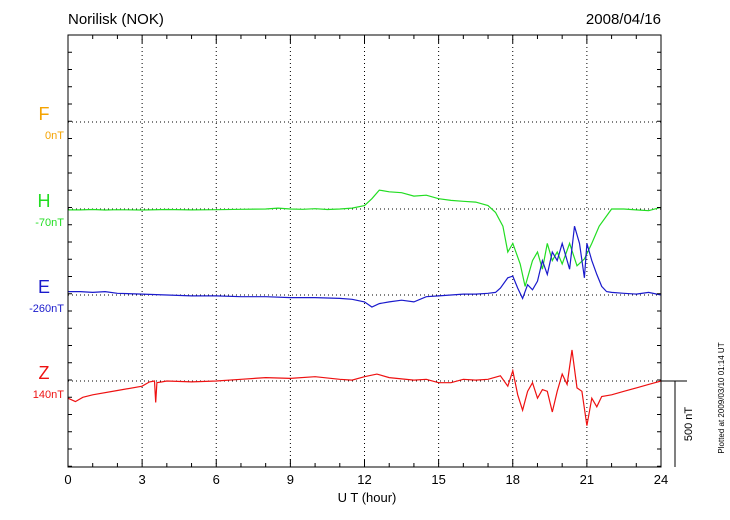 Image resolution: width=730 pixels, height=520 pixels. What do you see at coordinates (142, 479) in the screenshot?
I see `x-tick-label: 3` at bounding box center [142, 479].